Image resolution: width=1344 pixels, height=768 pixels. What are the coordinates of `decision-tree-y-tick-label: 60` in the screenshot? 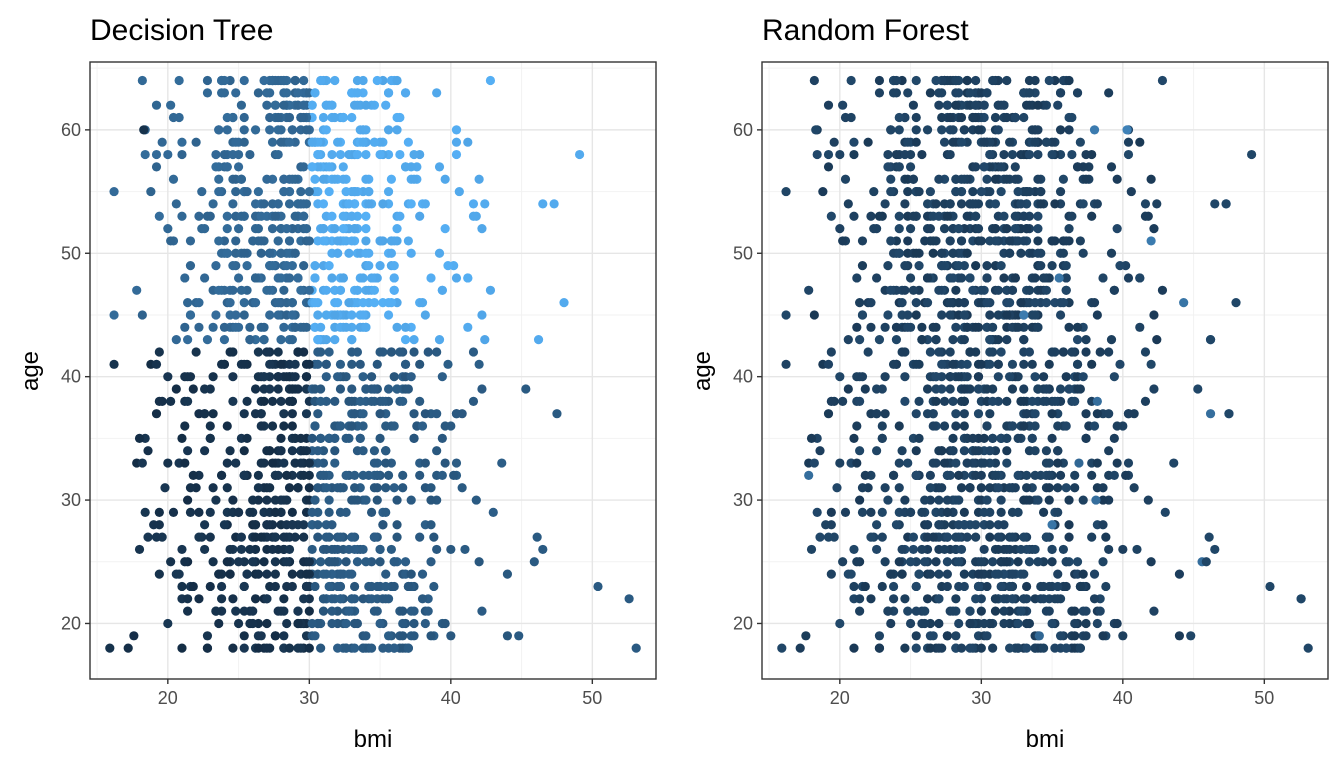 It's located at (71, 130).